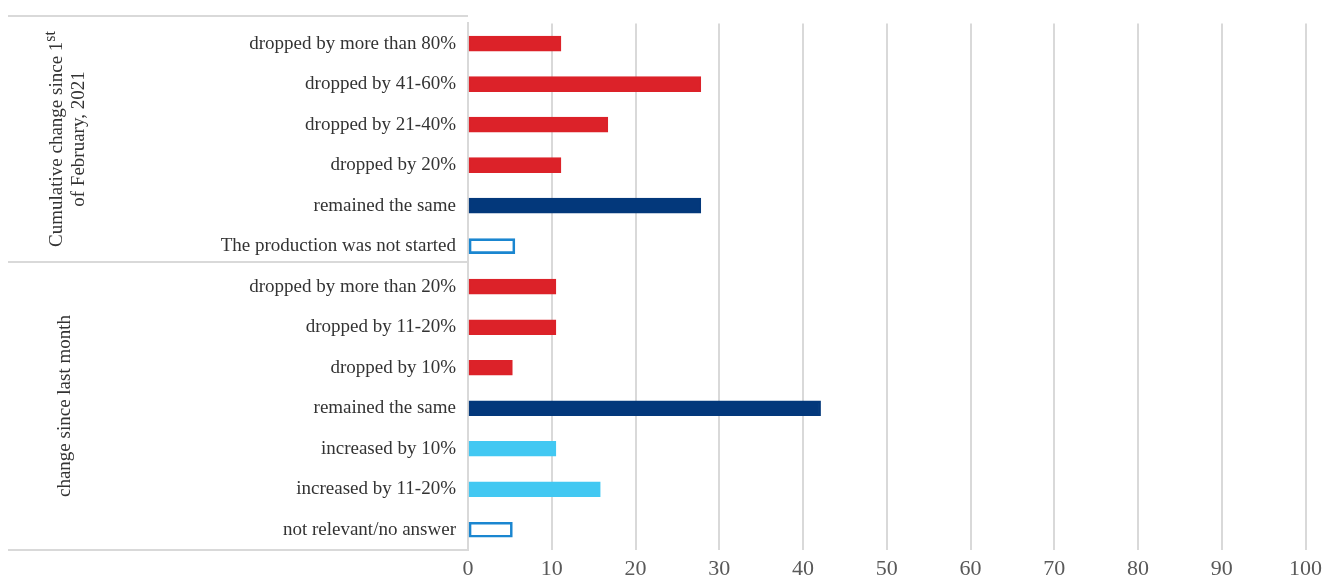  Describe the element at coordinates (1138, 567) in the screenshot. I see `x-tick-label: 80` at that location.